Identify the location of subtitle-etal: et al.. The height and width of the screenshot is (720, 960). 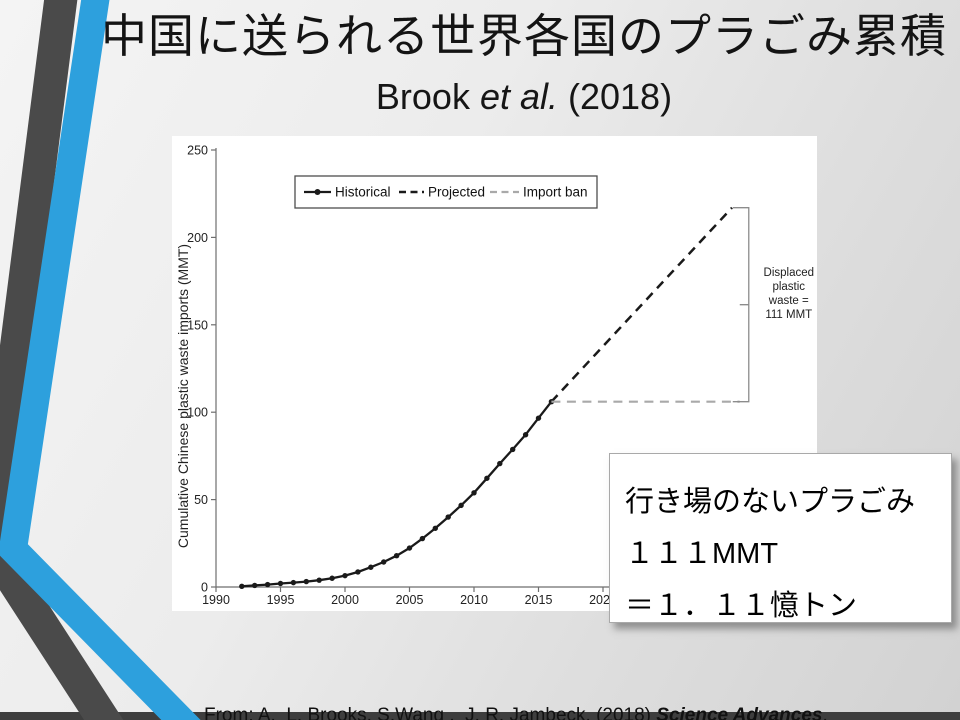
(518, 96).